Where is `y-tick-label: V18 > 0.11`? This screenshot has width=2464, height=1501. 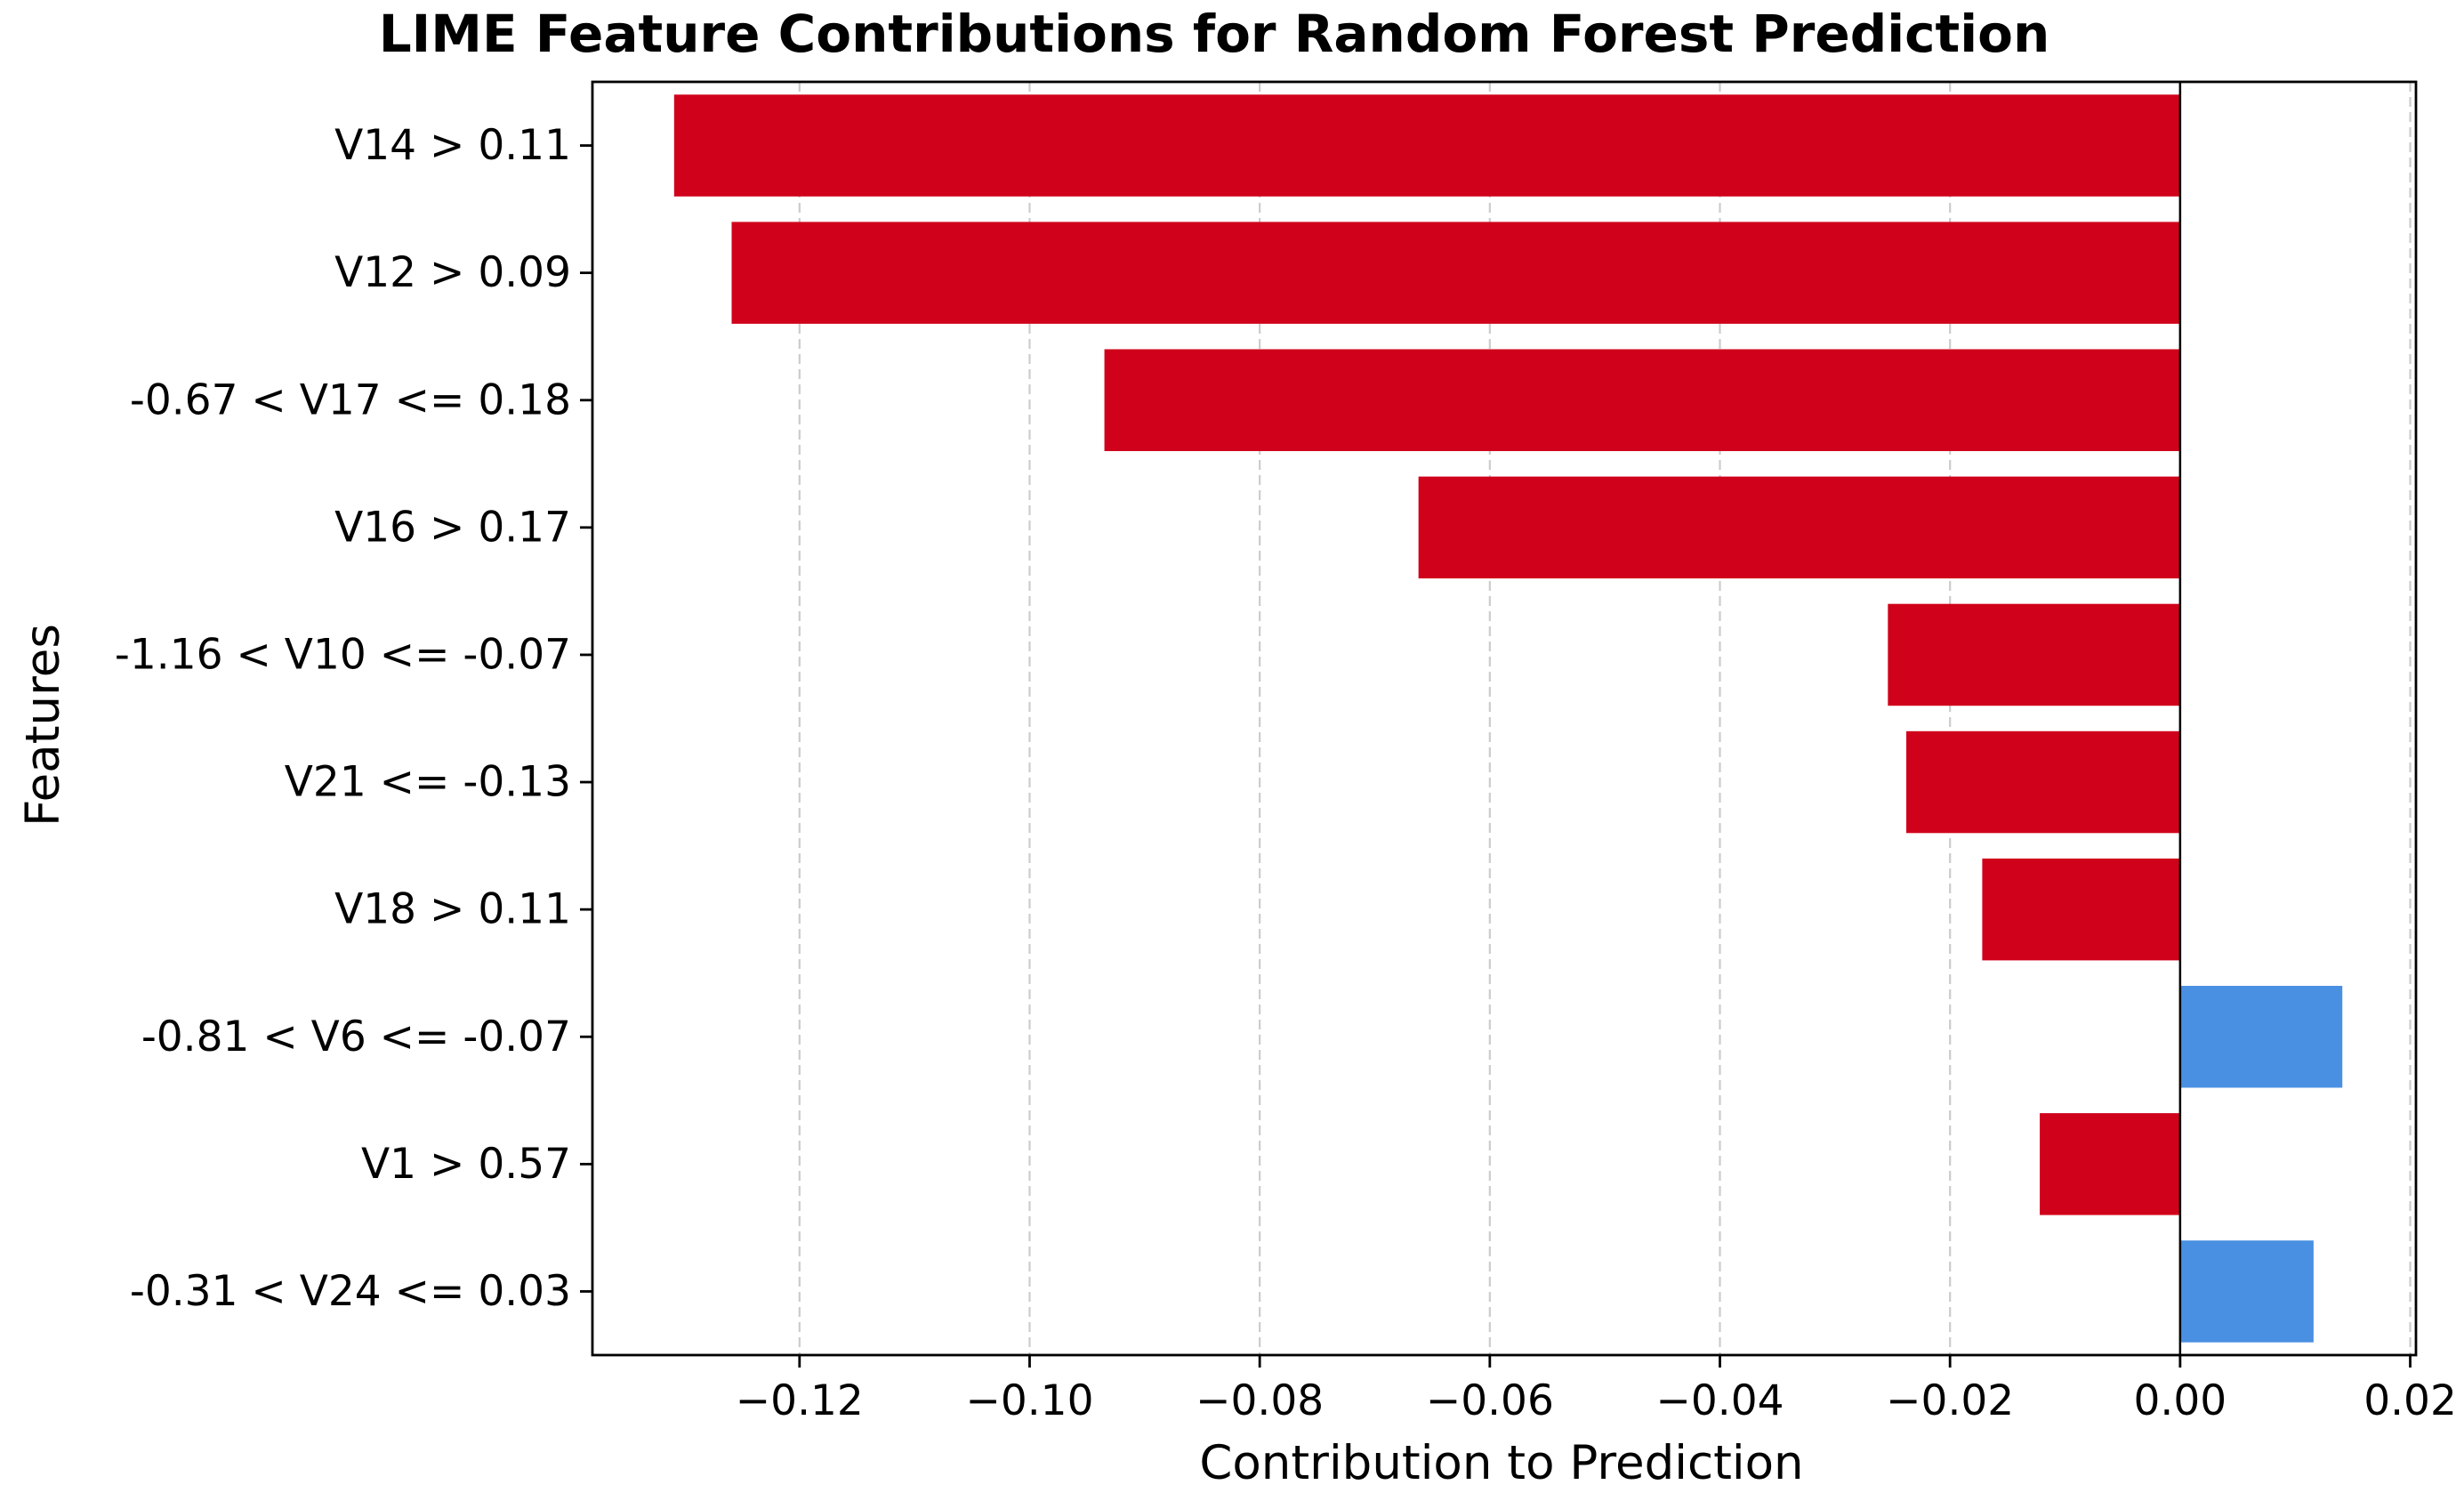
y-tick-label: V18 > 0.11 is located at coordinates (452, 909).